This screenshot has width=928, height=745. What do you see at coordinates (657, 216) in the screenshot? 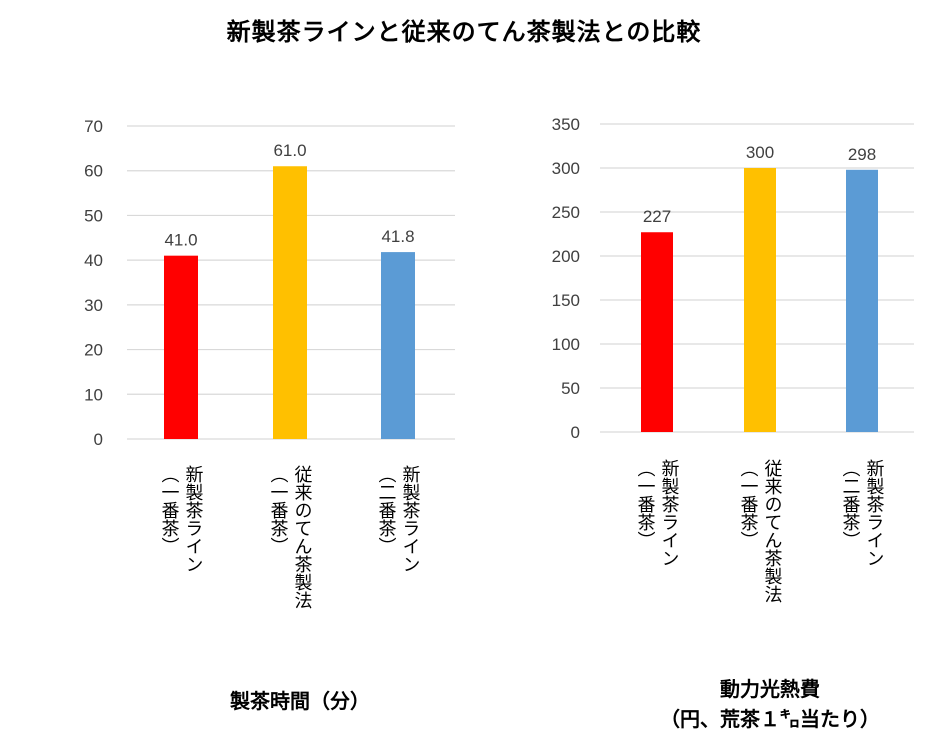
I see `chart2-data-label: 227` at bounding box center [657, 216].